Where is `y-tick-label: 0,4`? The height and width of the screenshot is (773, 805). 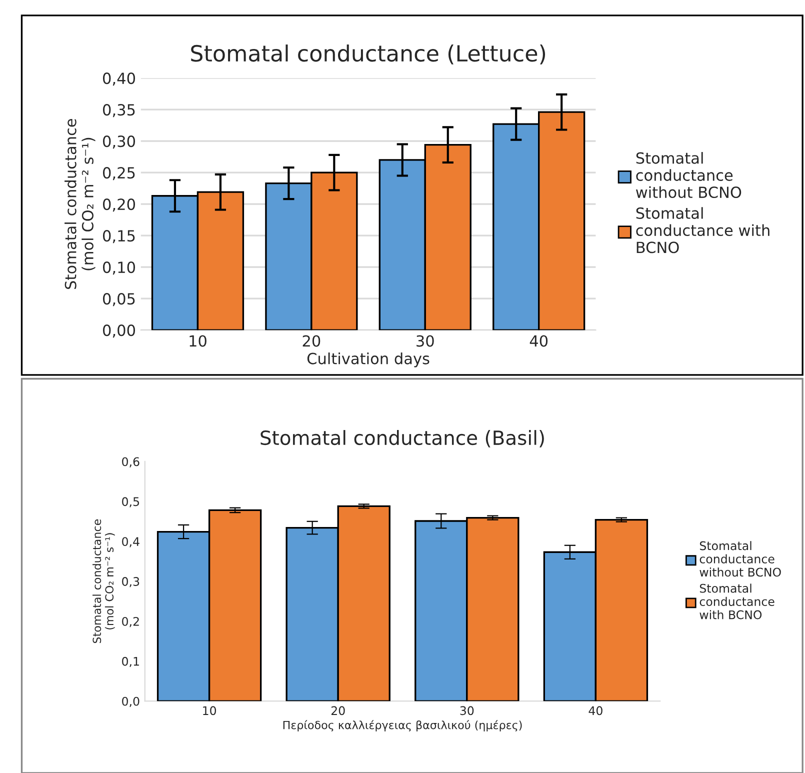 y-tick-label: 0,4 is located at coordinates (131, 542).